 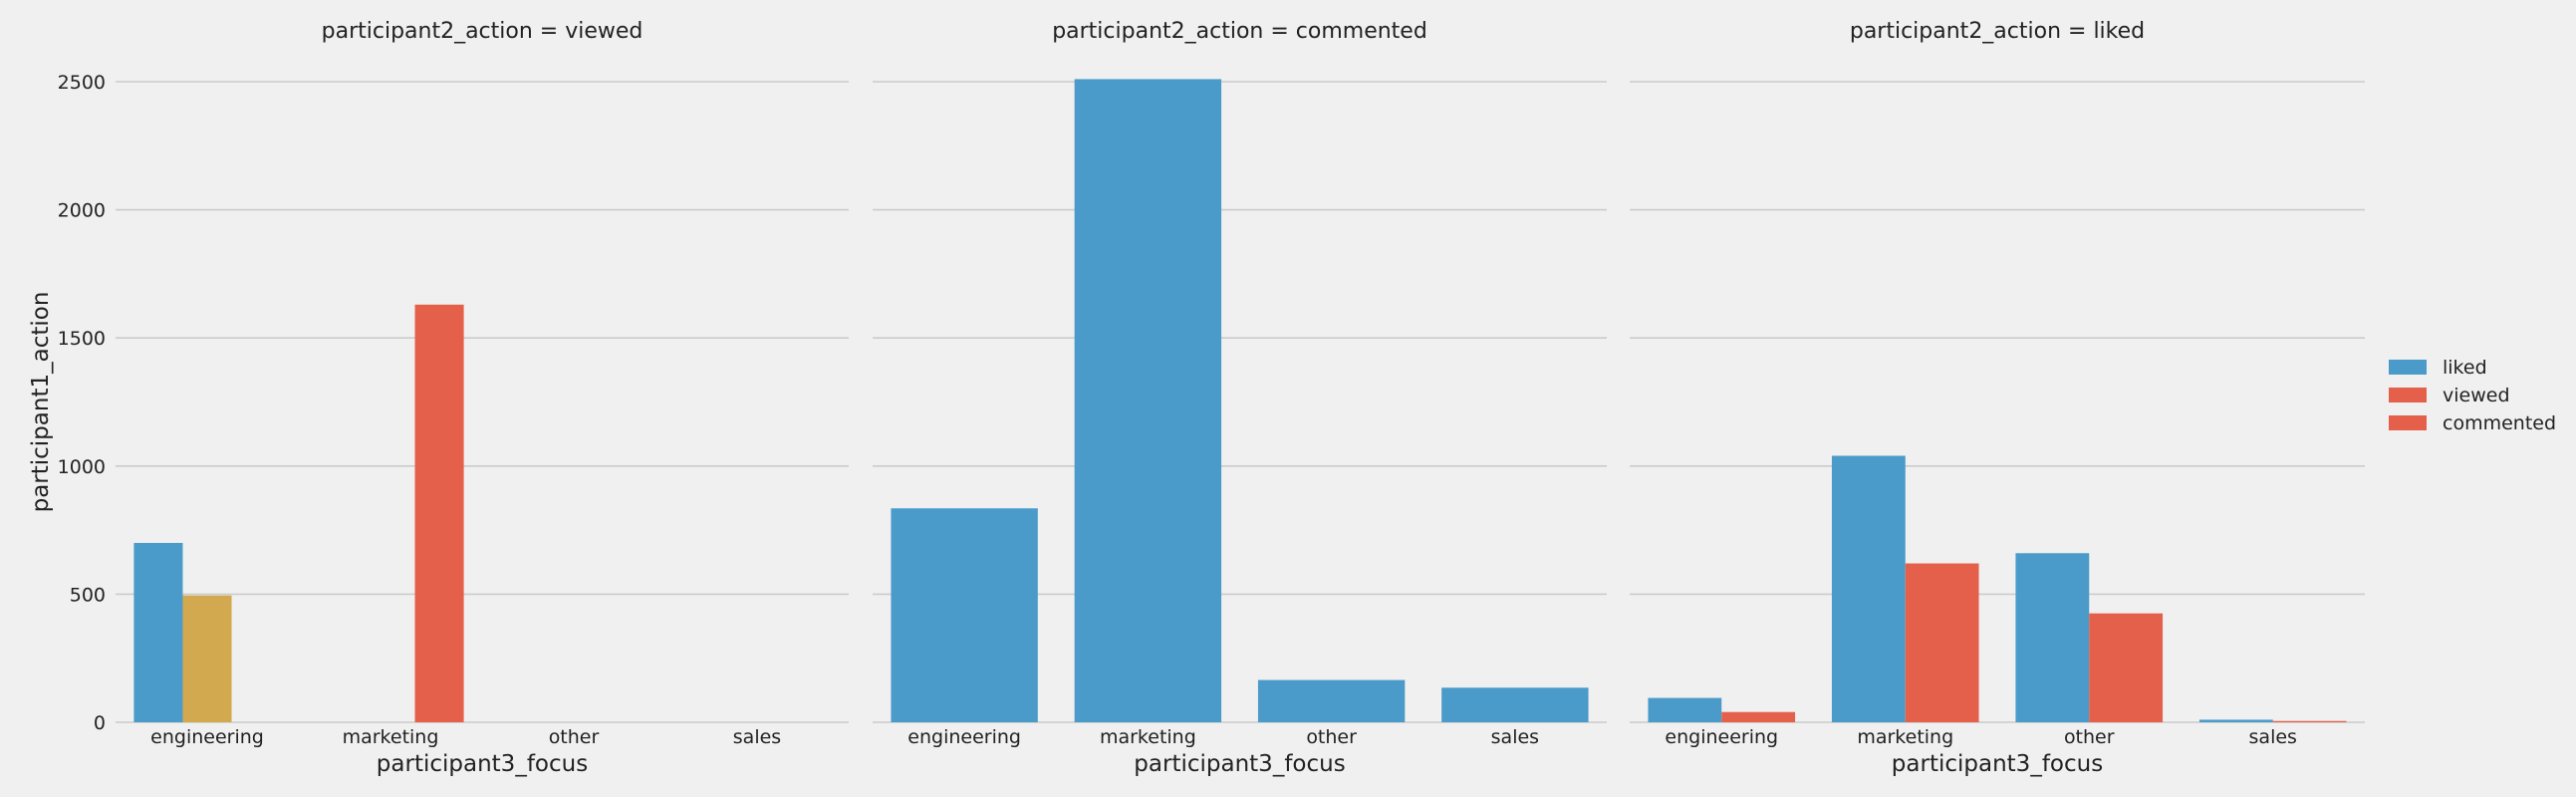 I want to click on legend-swatch-commented, so click(x=2408, y=422).